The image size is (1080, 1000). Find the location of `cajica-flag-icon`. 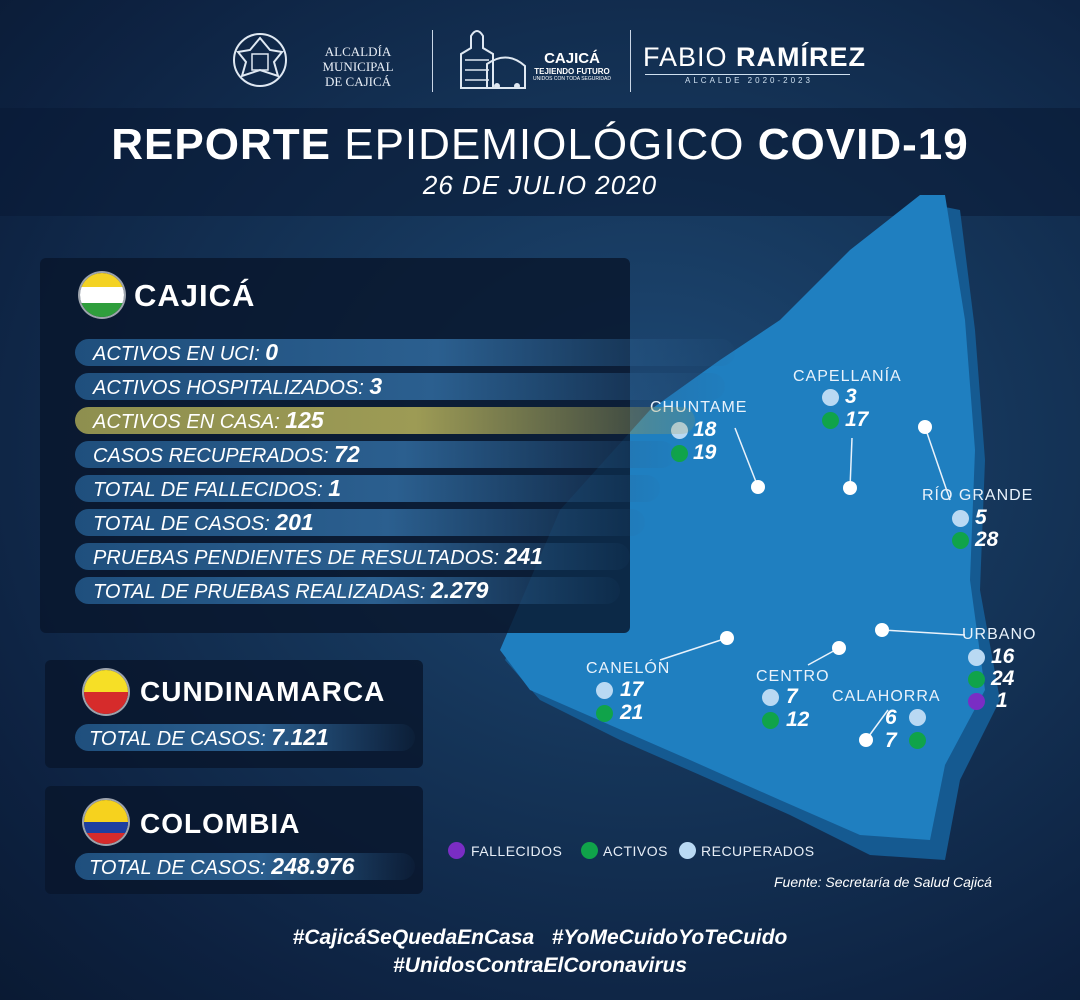

cajica-flag-icon is located at coordinates (102, 295).